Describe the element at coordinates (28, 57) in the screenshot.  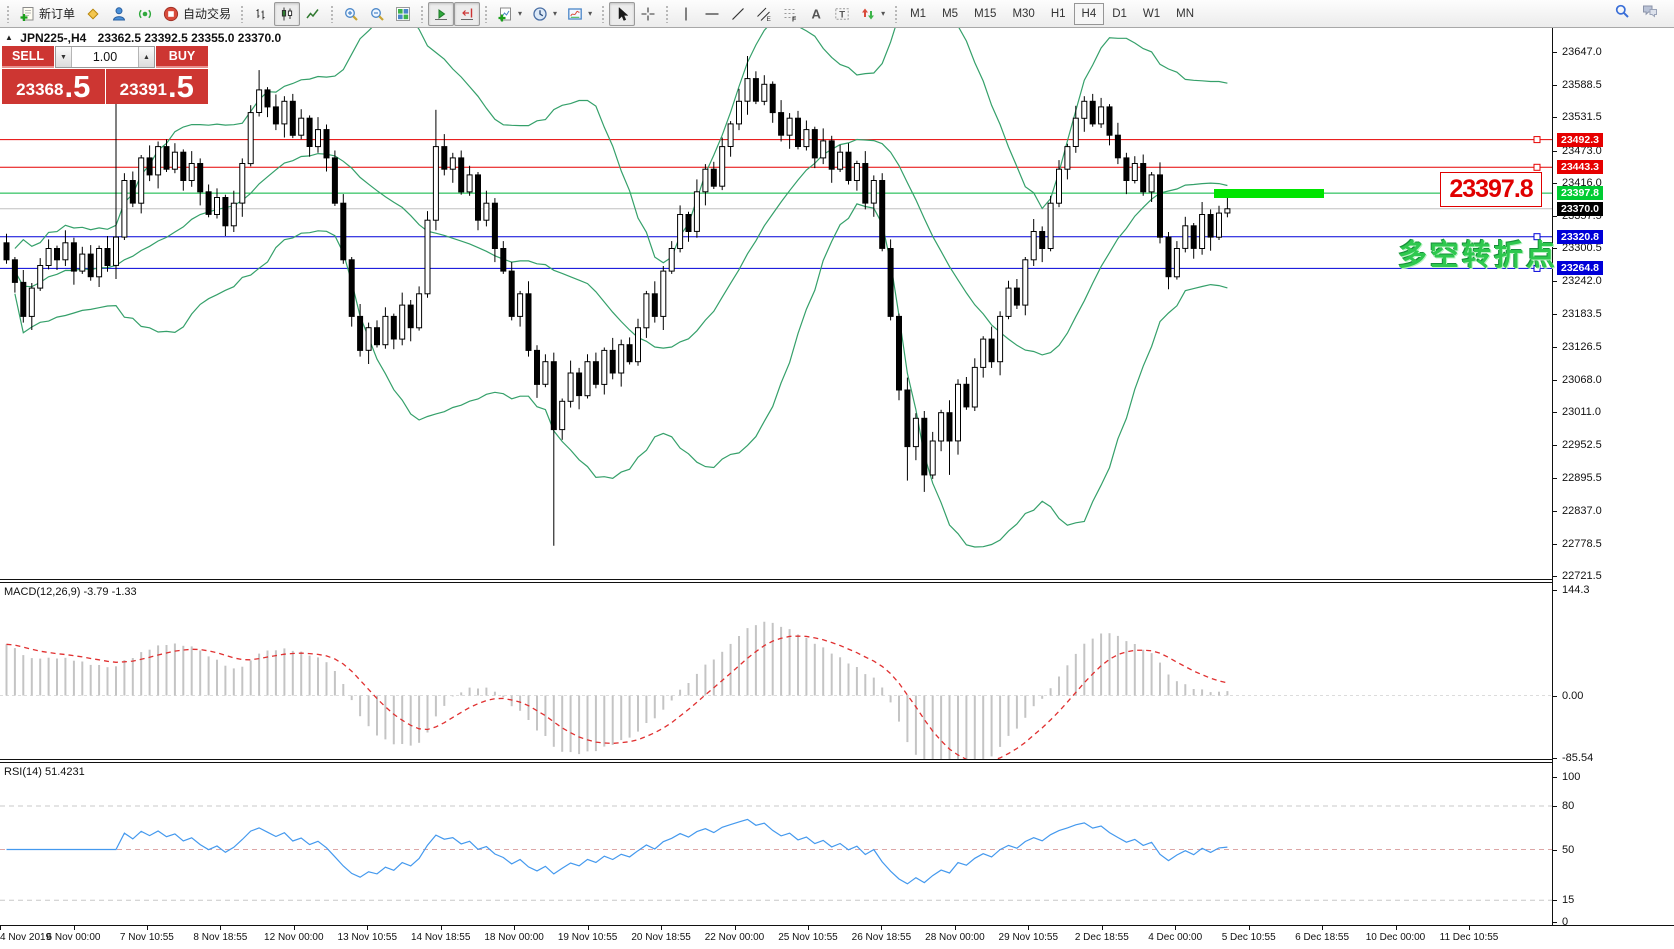
I see `sell-button: SELL` at that location.